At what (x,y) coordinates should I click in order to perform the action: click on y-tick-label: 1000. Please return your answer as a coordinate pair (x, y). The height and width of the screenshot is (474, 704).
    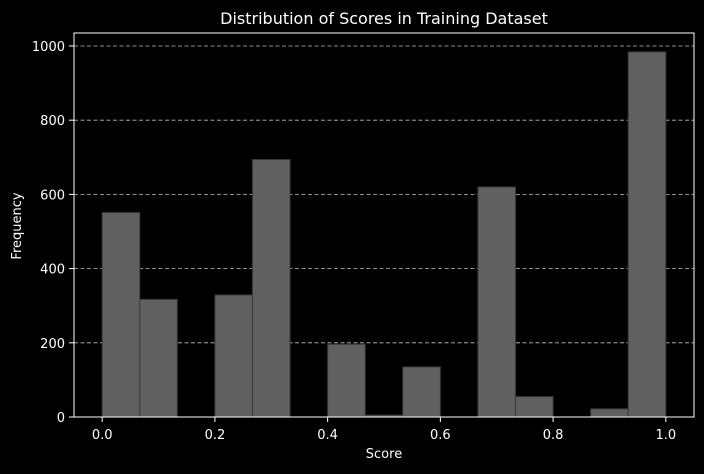
    Looking at the image, I should click on (48, 47).